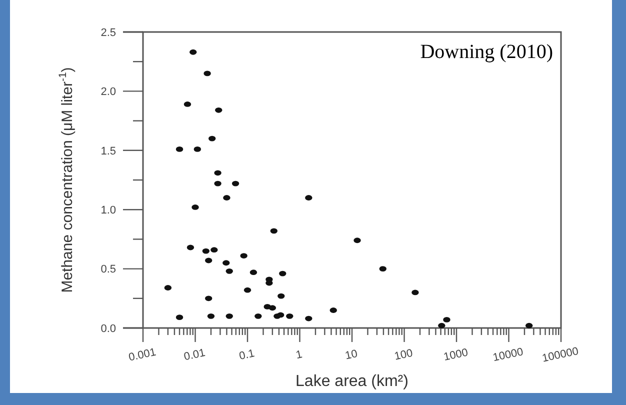  Describe the element at coordinates (351, 355) in the screenshot. I see `x-tick-label: 10` at that location.